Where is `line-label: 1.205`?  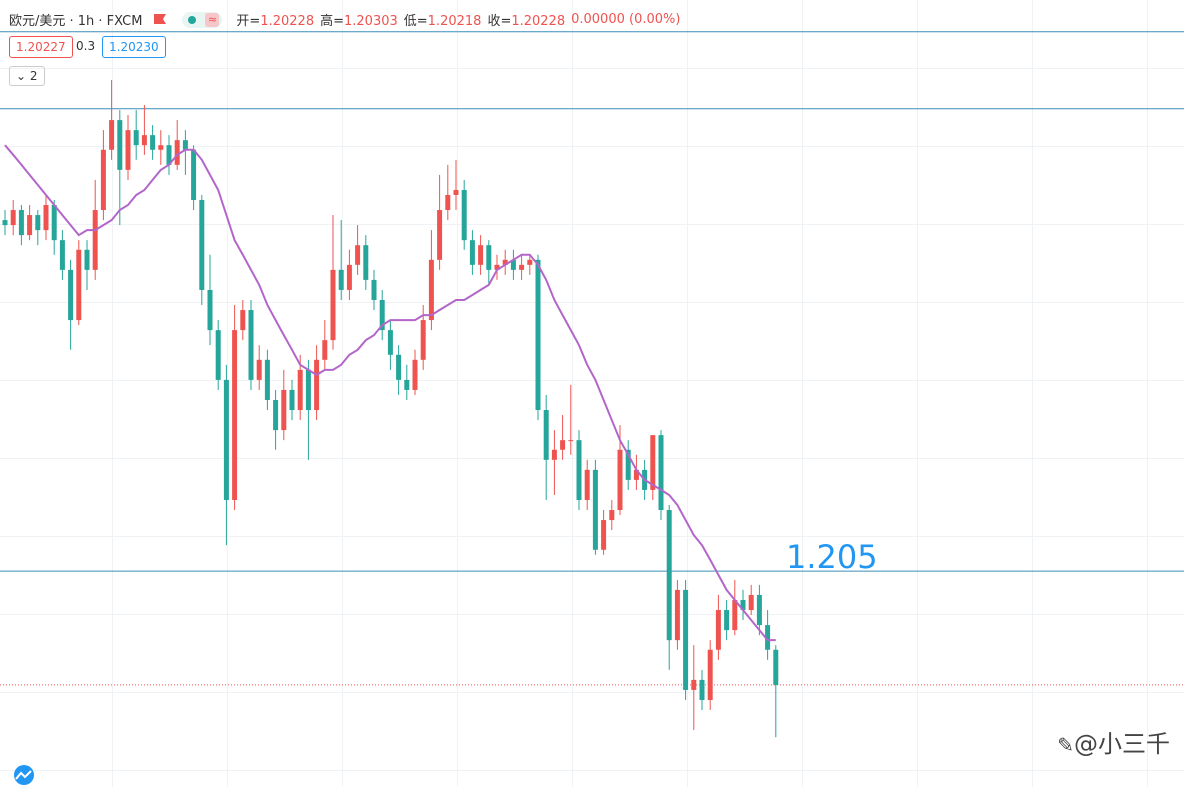
line-label: 1.205 is located at coordinates (832, 557).